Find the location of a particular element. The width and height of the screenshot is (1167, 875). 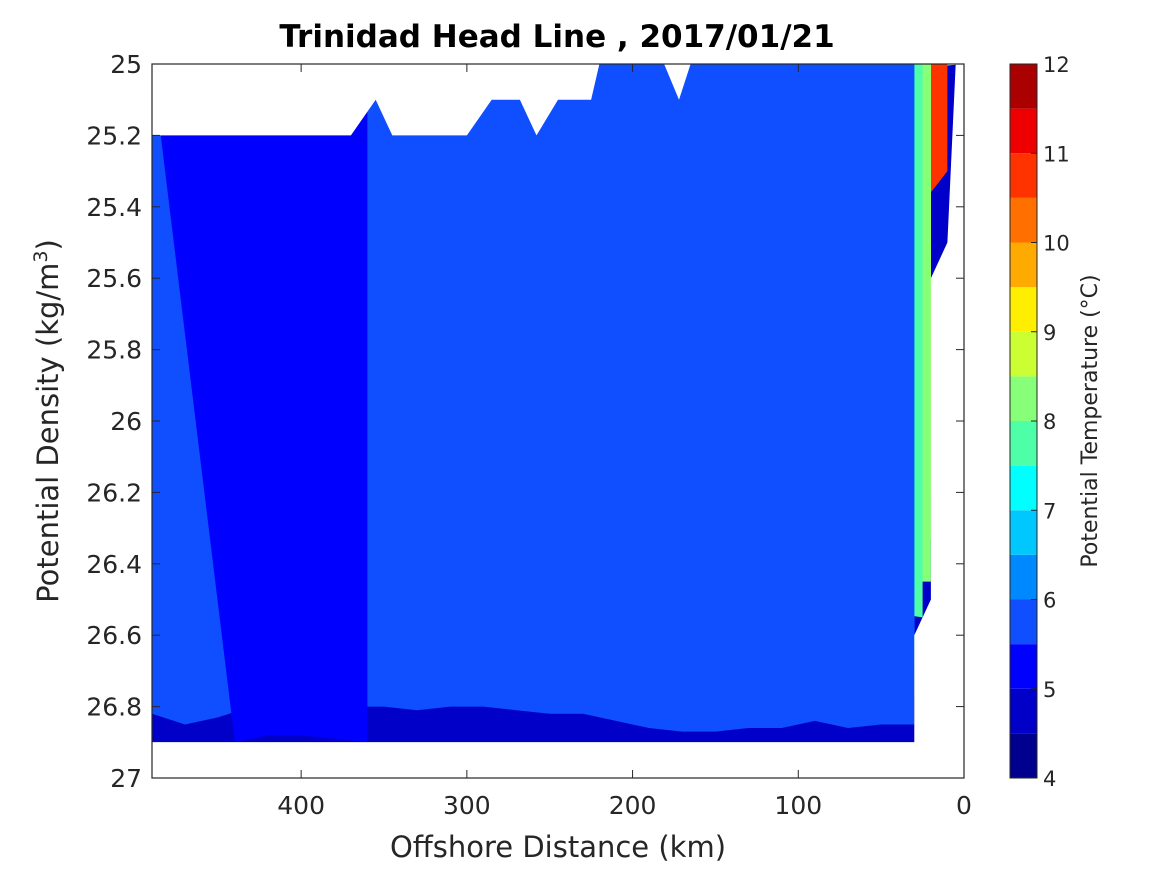

colorbar-tick-label: 8 is located at coordinates (1049, 422).